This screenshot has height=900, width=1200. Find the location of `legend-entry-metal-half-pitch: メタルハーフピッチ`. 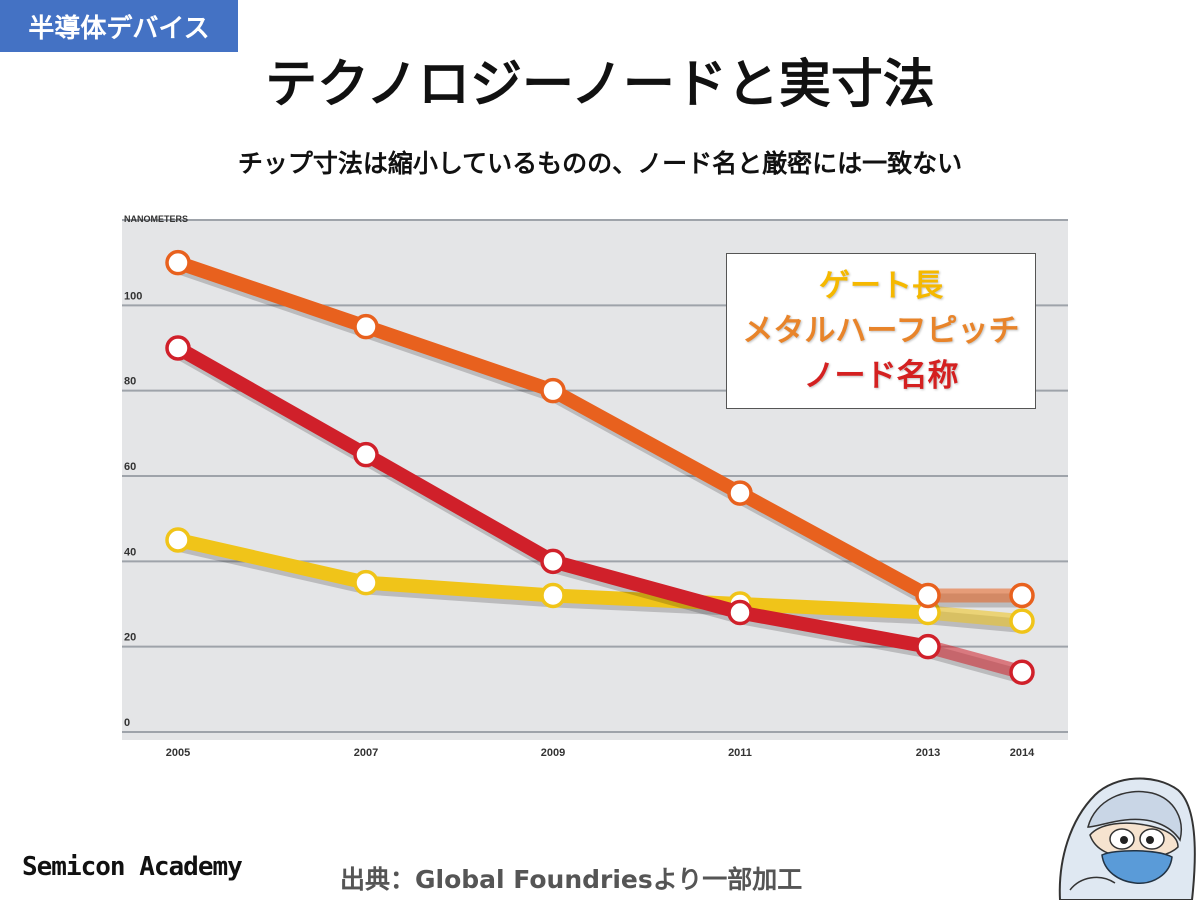

legend-entry-metal-half-pitch: メタルハーフピッチ is located at coordinates (881, 330).